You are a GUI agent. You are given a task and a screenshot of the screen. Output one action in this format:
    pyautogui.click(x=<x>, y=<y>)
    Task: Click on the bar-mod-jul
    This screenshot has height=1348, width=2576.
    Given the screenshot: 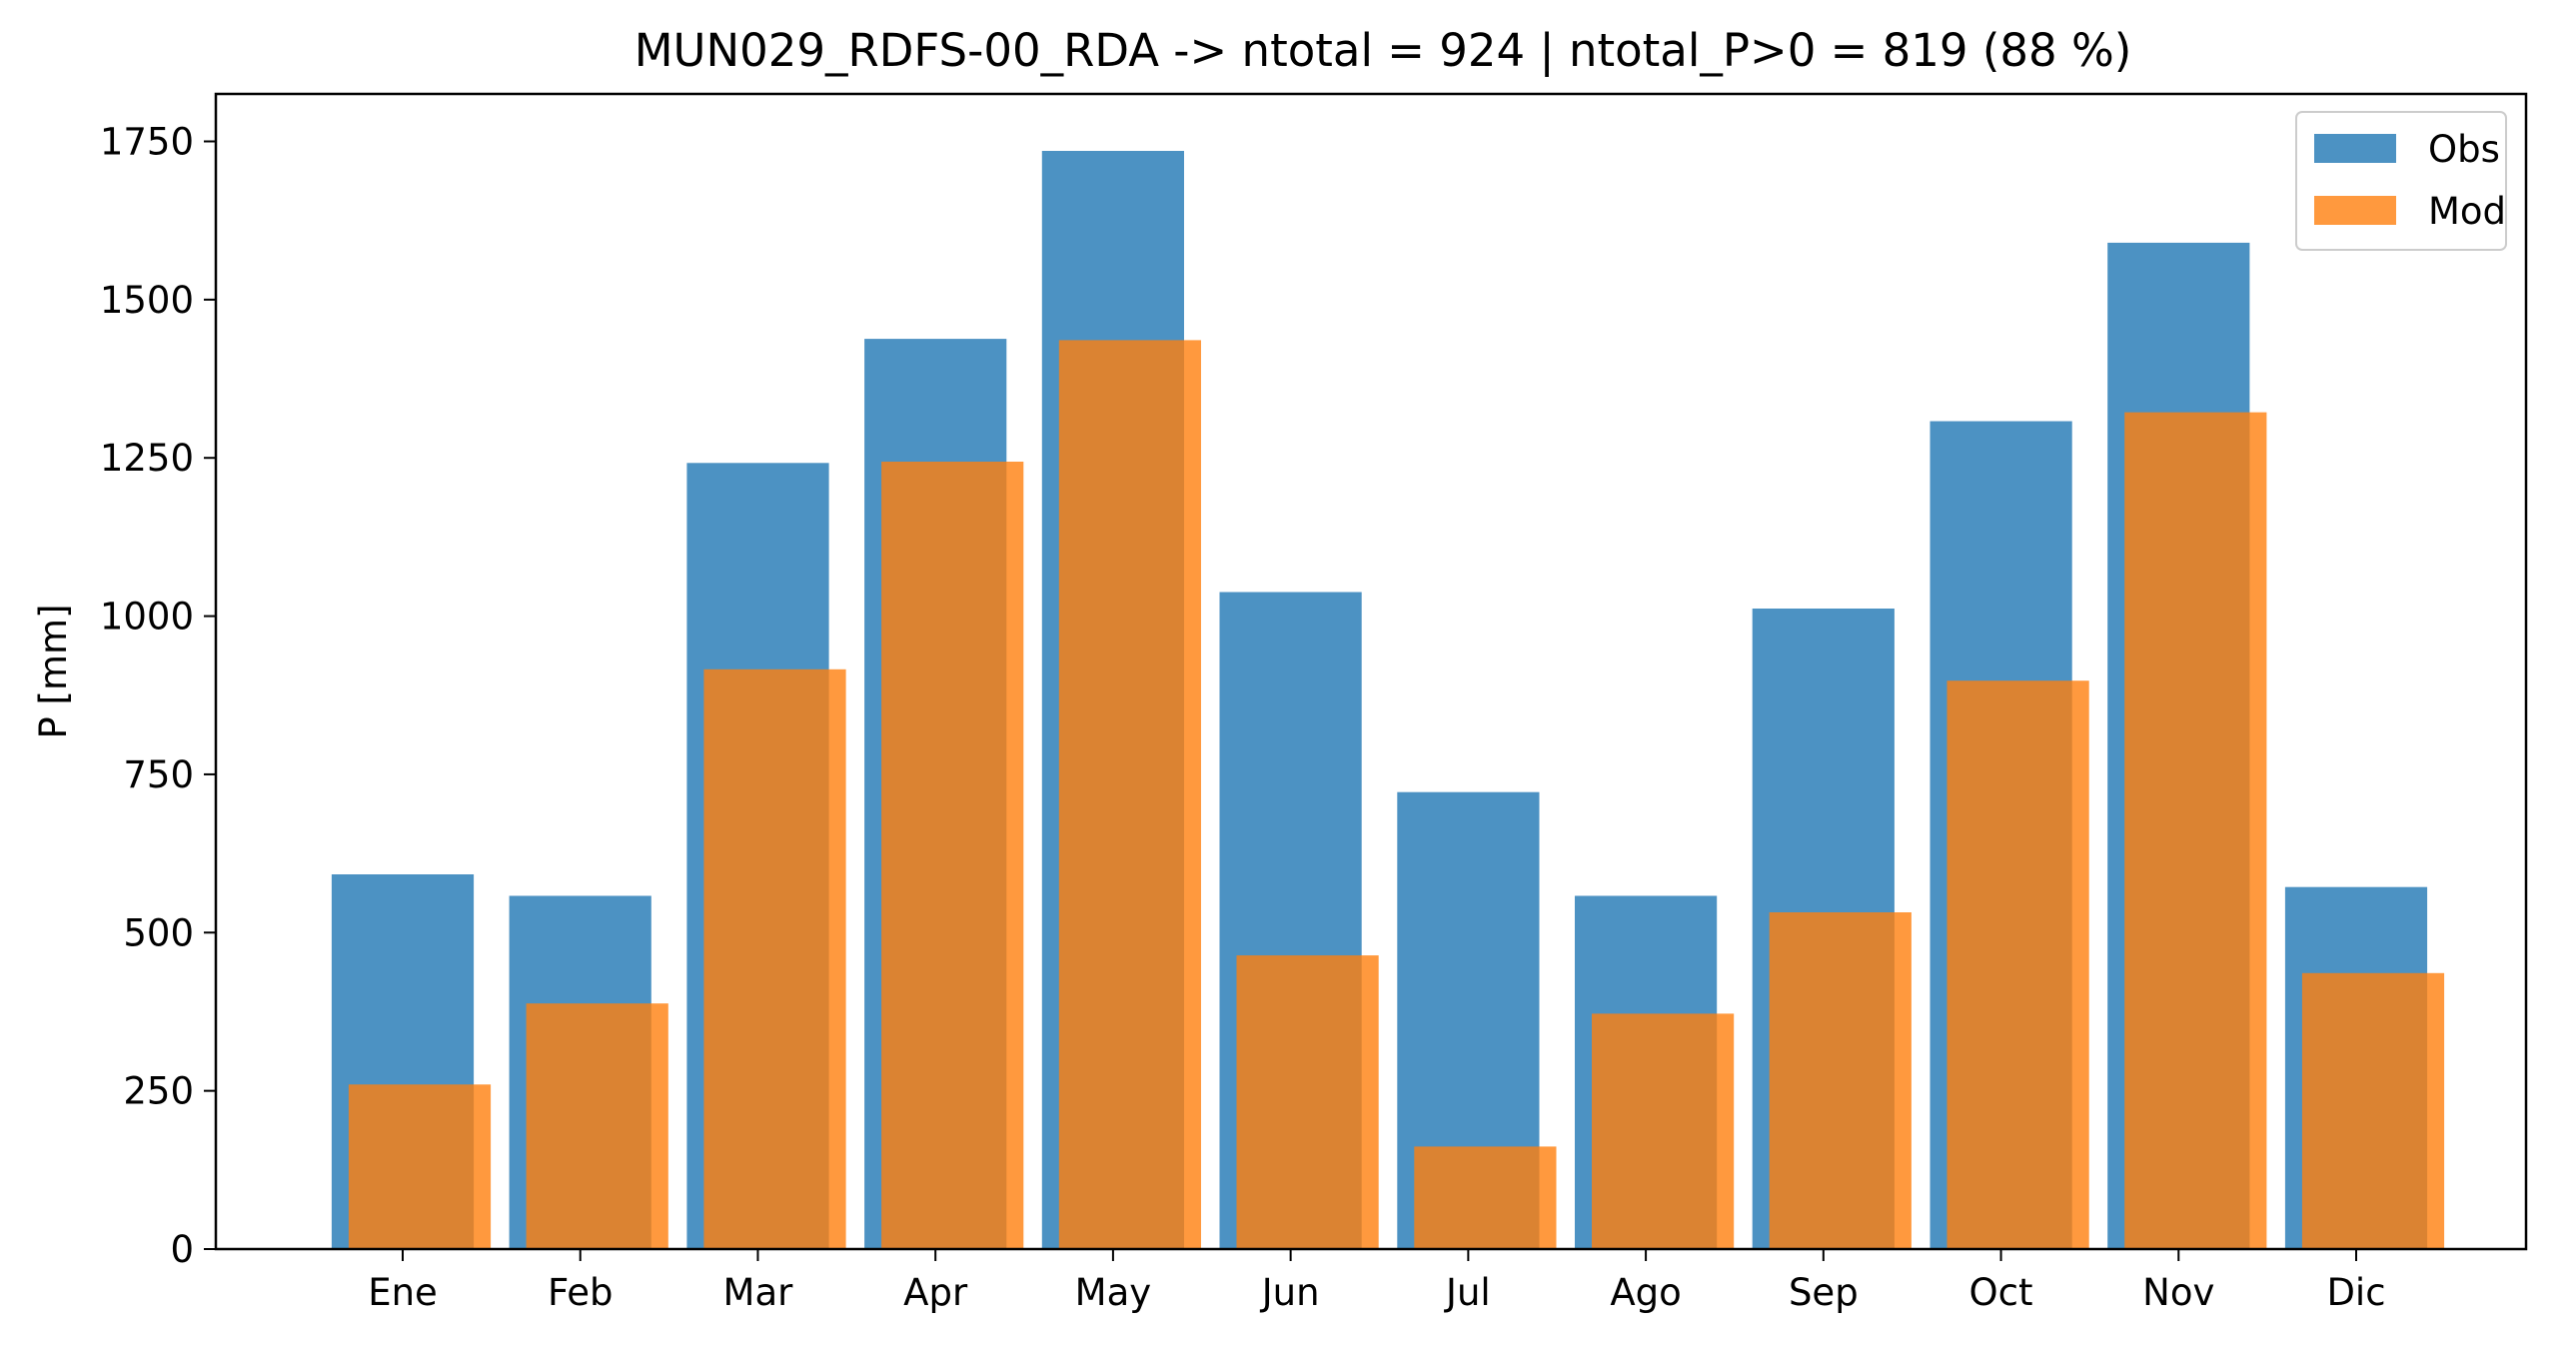 What is the action you would take?
    pyautogui.click(x=1485, y=1198)
    